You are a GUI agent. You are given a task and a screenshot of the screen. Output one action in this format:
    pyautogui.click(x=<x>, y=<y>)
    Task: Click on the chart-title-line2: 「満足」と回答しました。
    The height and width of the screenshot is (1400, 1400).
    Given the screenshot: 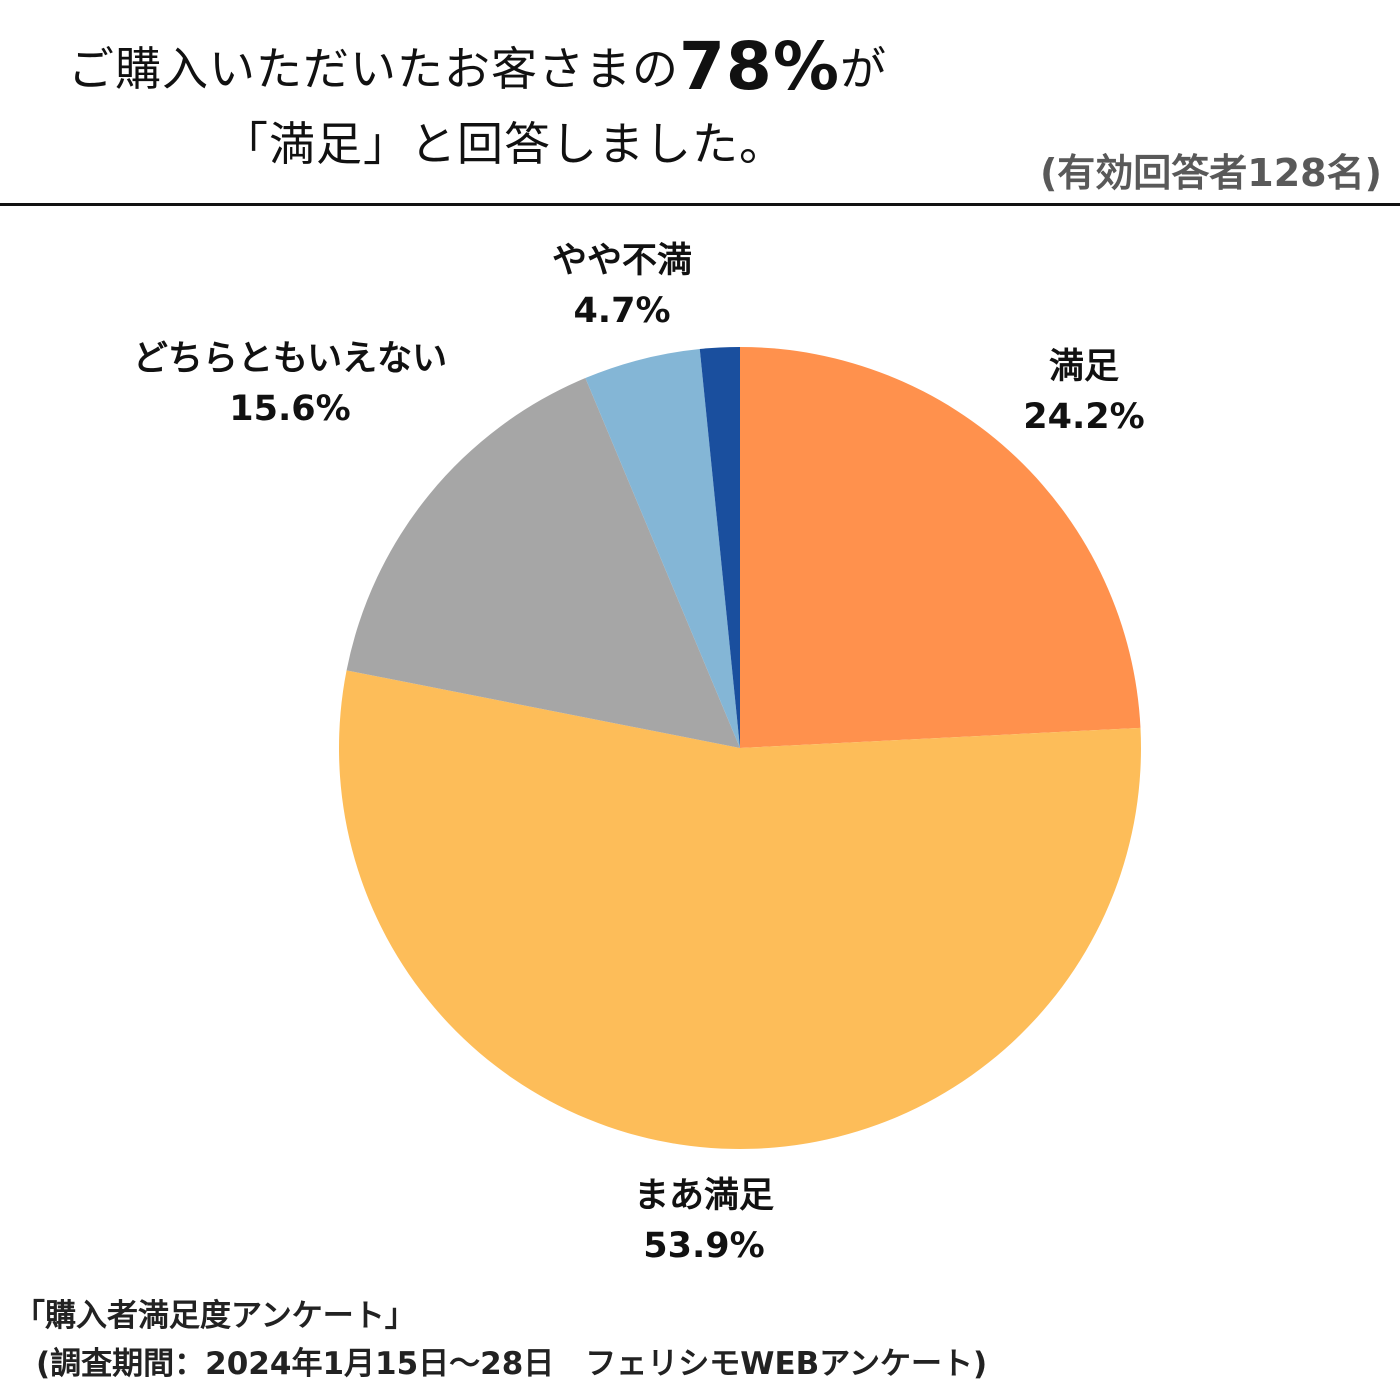 What is the action you would take?
    pyautogui.click(x=504, y=144)
    